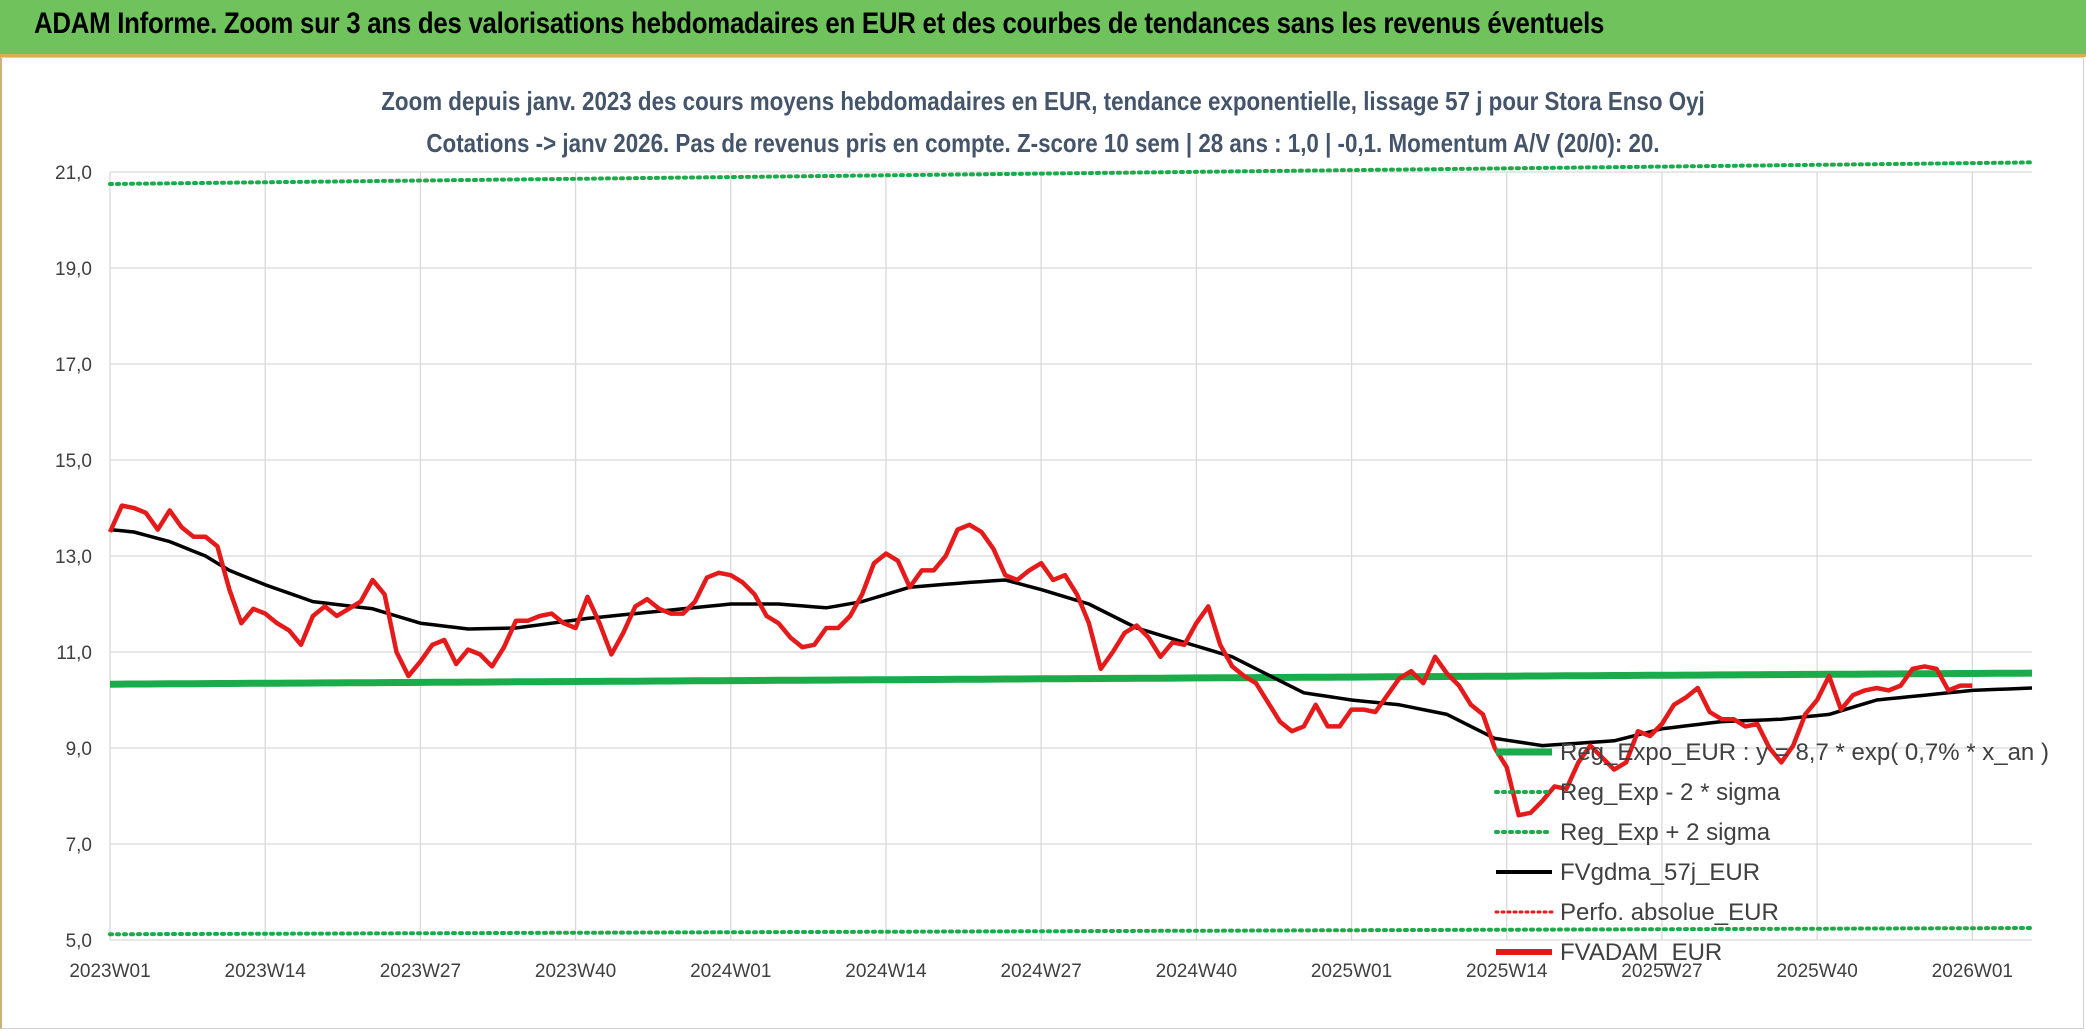 This screenshot has width=2086, height=1031. I want to click on x-tick-label: 2023W14, so click(266, 971).